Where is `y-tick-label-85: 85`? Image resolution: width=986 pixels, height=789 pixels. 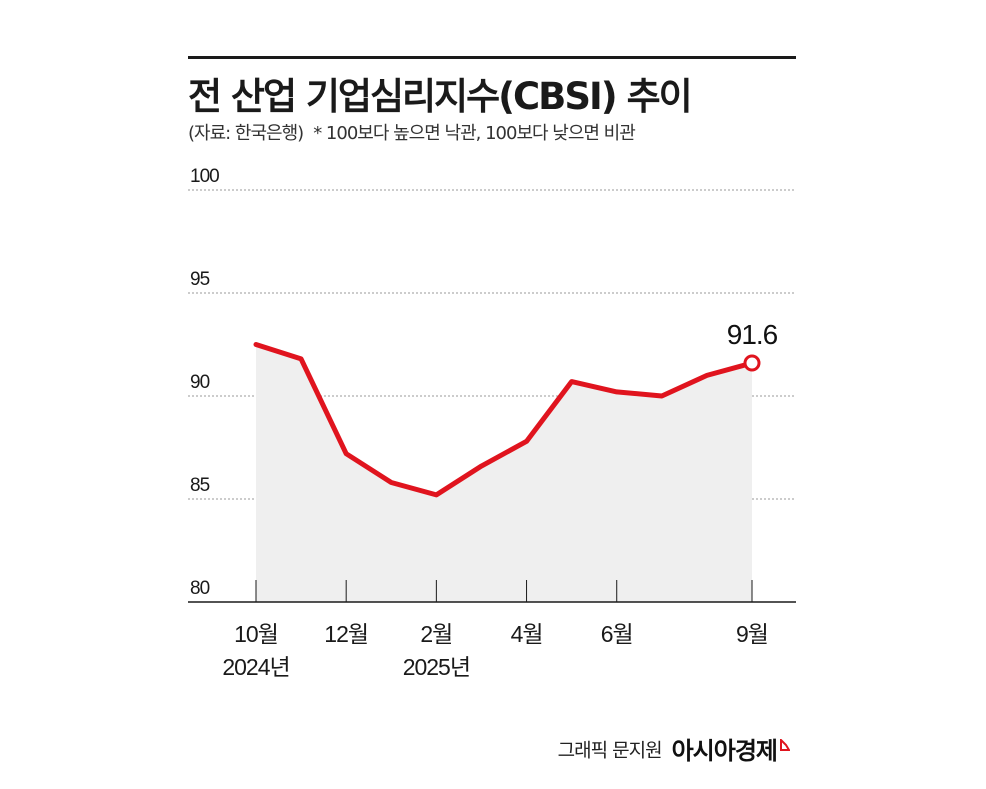 y-tick-label-85: 85 is located at coordinates (200, 485).